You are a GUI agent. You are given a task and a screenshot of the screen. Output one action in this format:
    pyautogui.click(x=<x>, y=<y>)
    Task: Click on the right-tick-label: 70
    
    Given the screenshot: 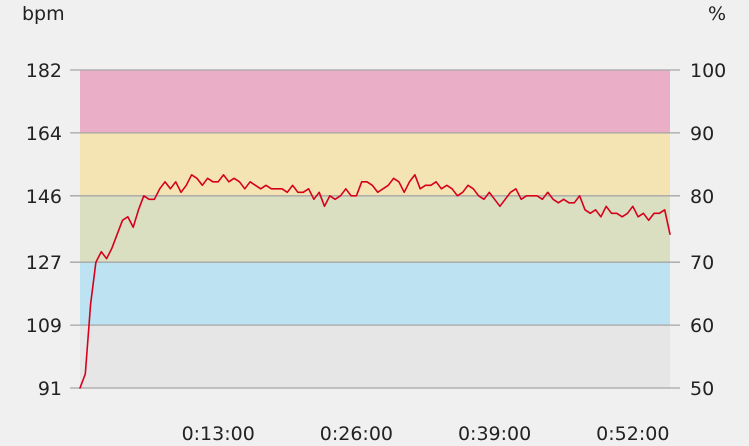 What is the action you would take?
    pyautogui.click(x=702, y=263)
    